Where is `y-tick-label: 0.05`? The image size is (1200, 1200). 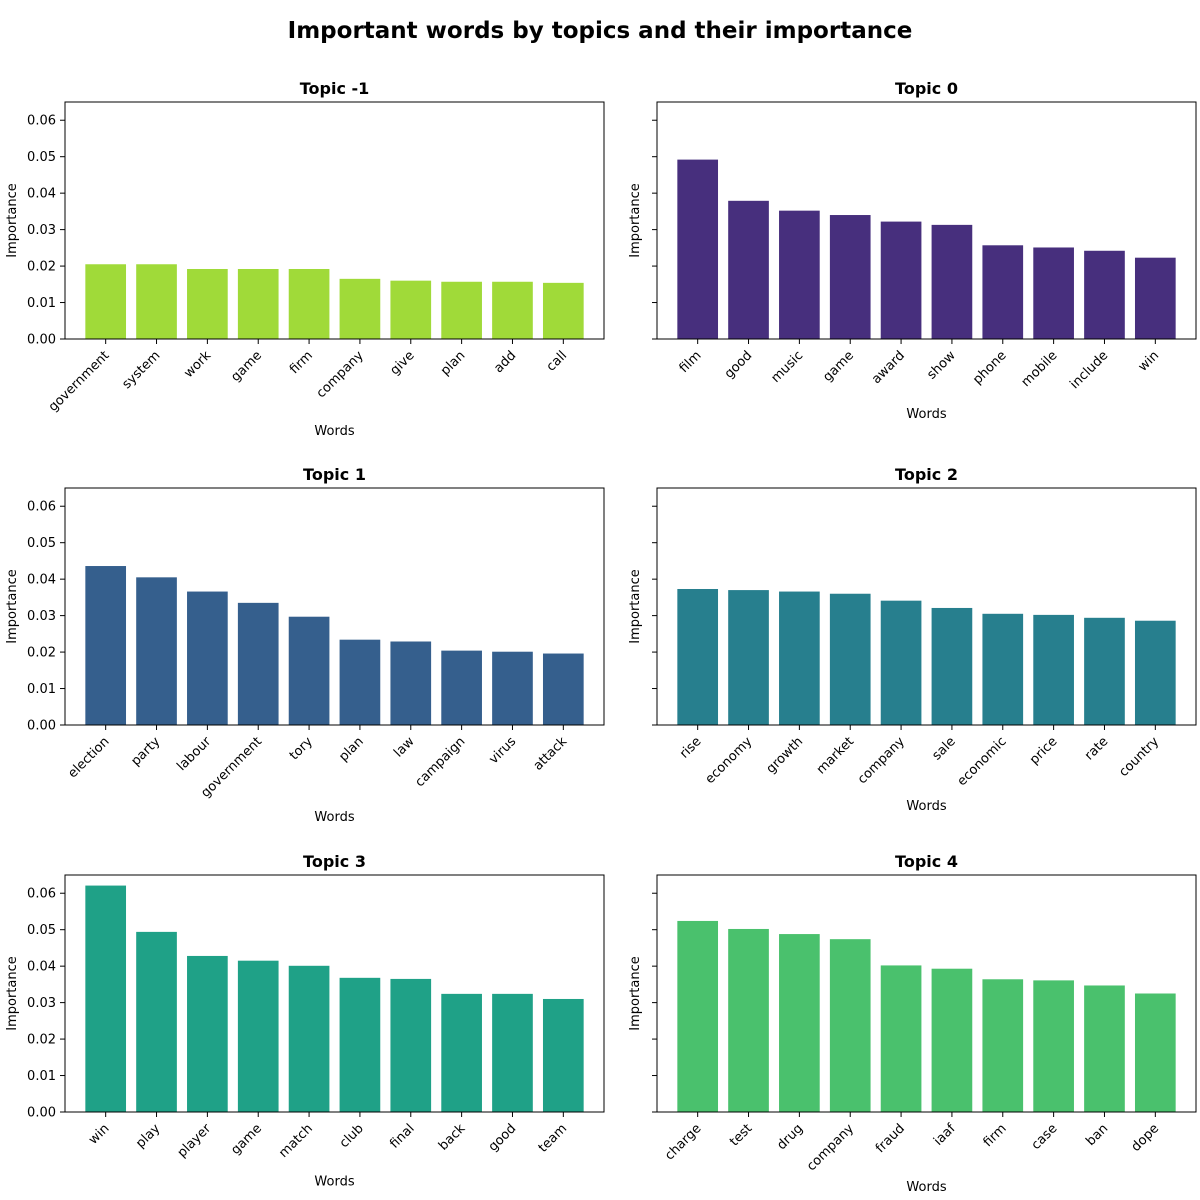 y-tick-label: 0.05 is located at coordinates (41, 930).